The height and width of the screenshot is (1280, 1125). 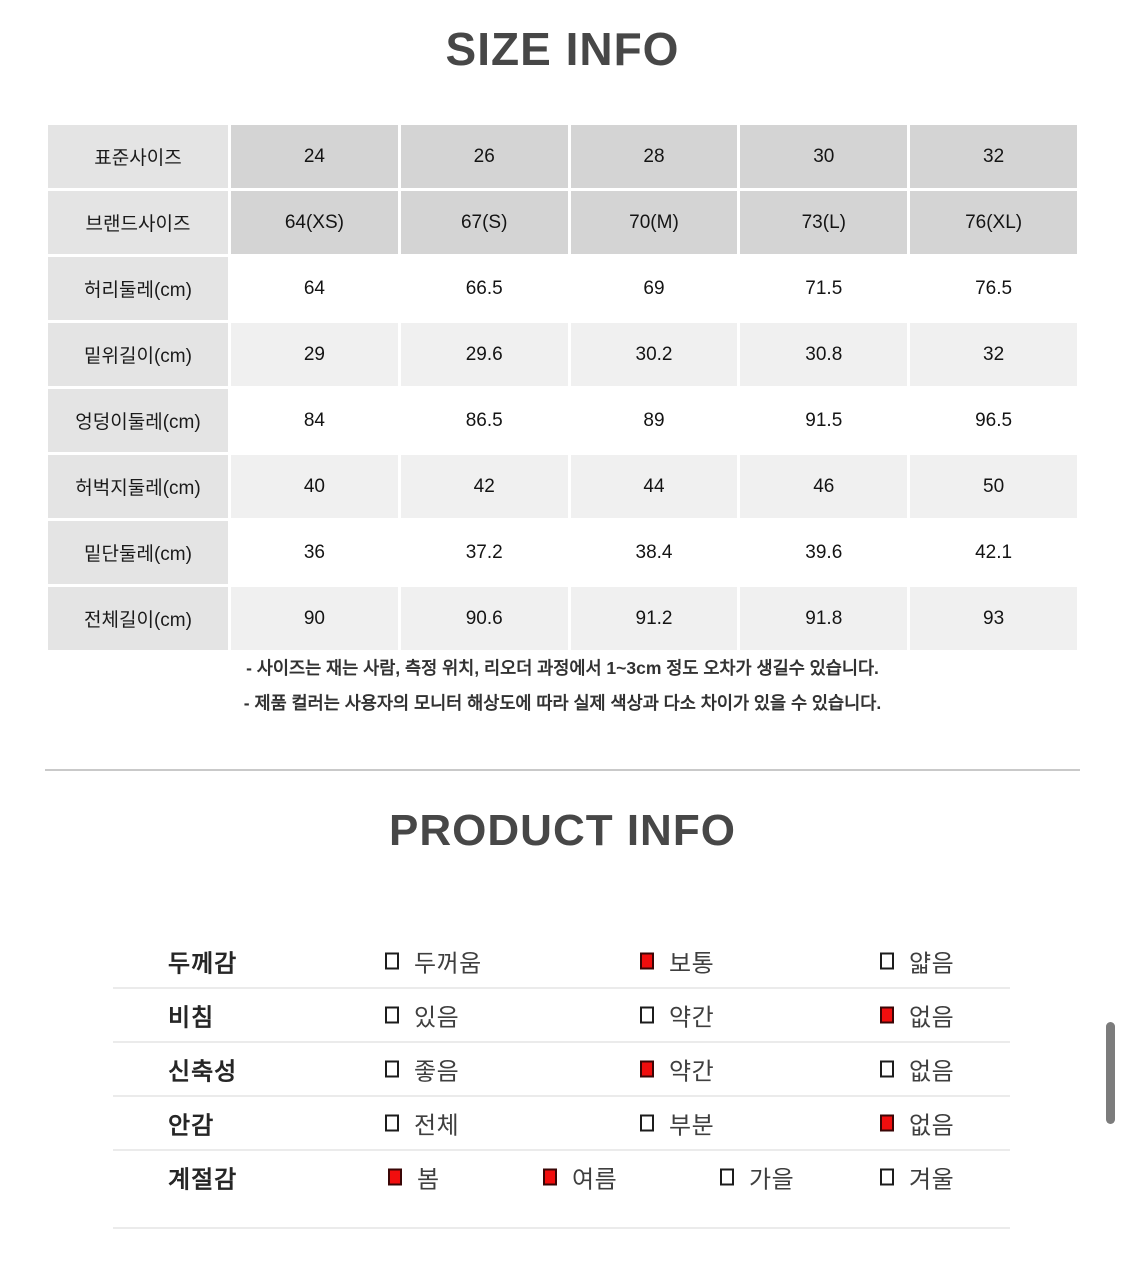 What do you see at coordinates (654, 420) in the screenshot?
I see `size-cell: 89` at bounding box center [654, 420].